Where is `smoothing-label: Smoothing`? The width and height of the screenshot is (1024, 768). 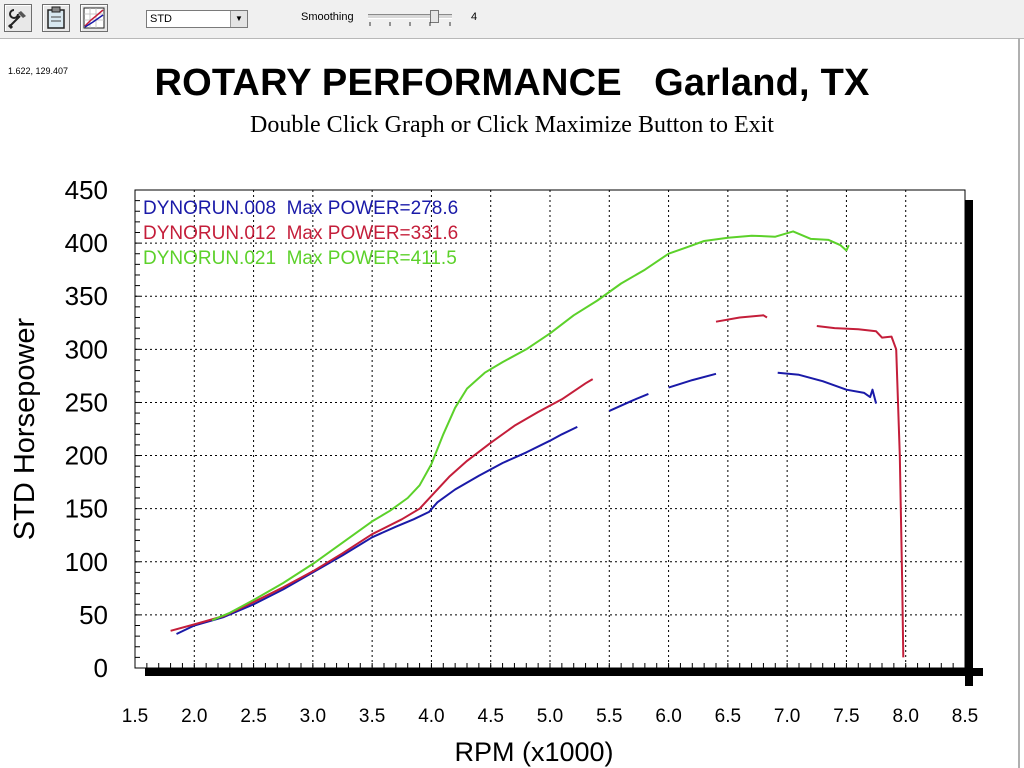
smoothing-label: Smoothing is located at coordinates (327, 17).